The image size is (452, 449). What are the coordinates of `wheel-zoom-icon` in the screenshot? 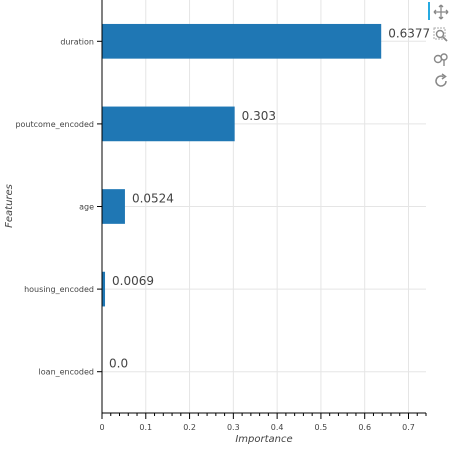 It's located at (441, 59).